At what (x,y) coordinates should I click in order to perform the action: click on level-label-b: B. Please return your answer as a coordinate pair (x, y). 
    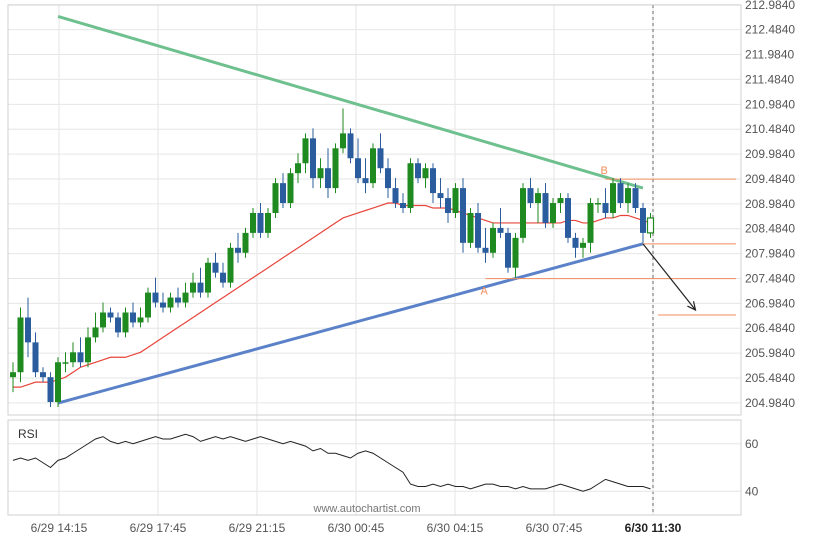
    Looking at the image, I should click on (604, 171).